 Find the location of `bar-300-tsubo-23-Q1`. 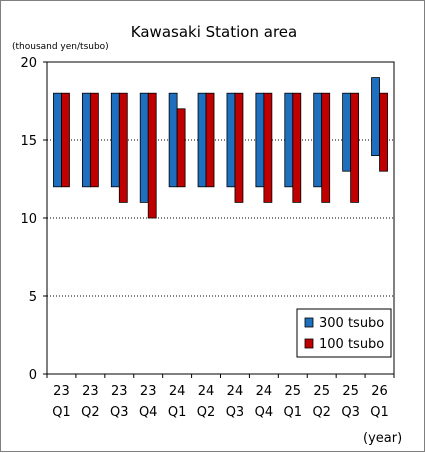

bar-300-tsubo-23-Q1 is located at coordinates (57, 140).